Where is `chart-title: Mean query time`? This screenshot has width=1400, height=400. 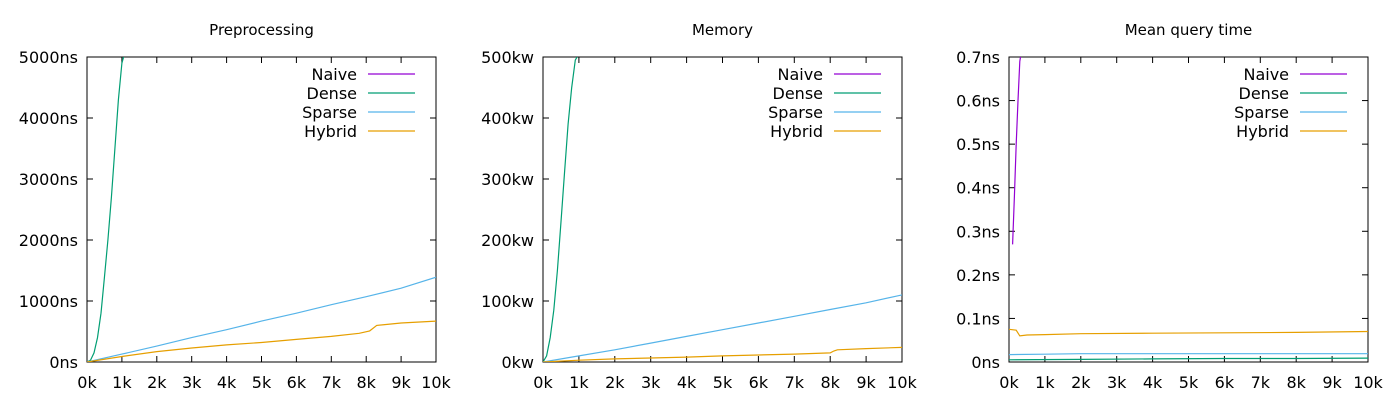 chart-title: Mean query time is located at coordinates (1189, 30).